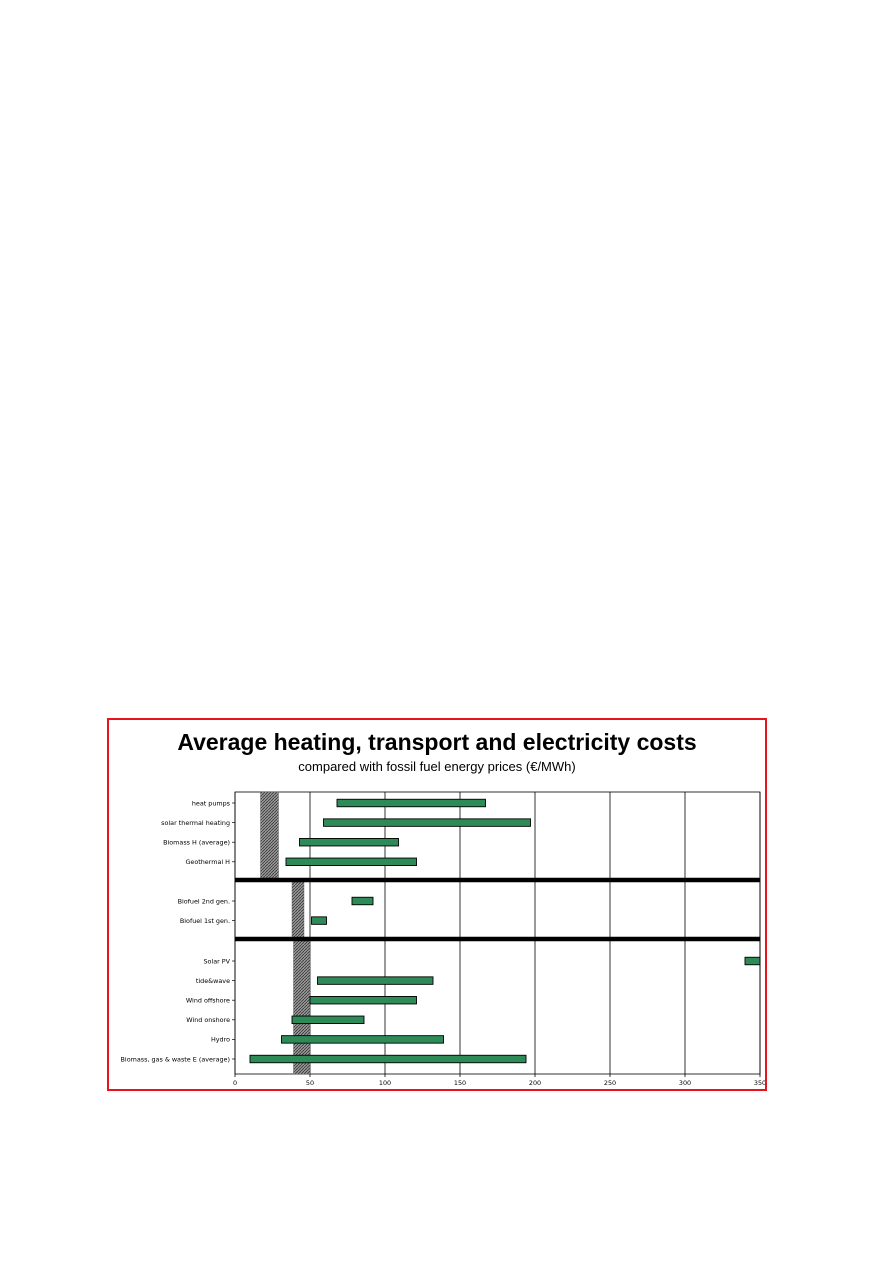  I want to click on plot-border, so click(497, 933).